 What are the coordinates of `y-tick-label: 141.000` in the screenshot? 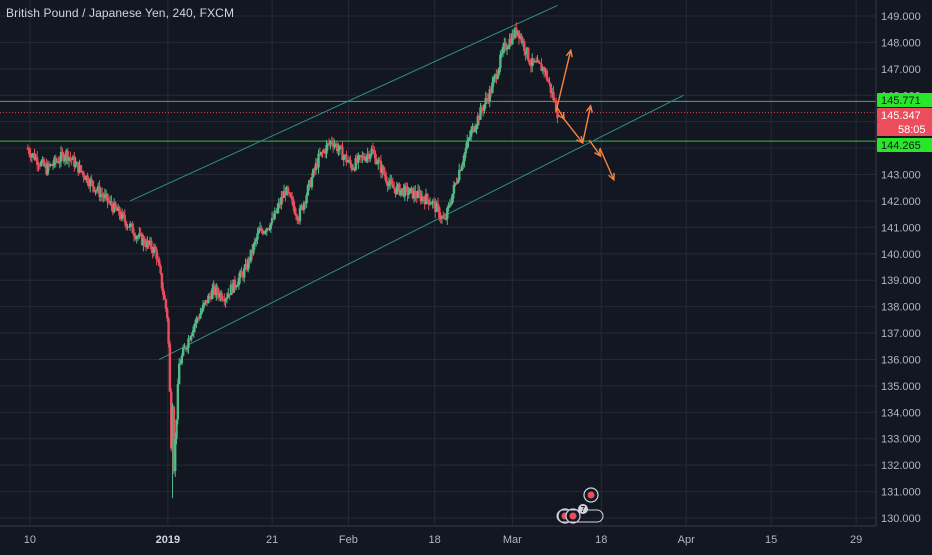 It's located at (901, 228).